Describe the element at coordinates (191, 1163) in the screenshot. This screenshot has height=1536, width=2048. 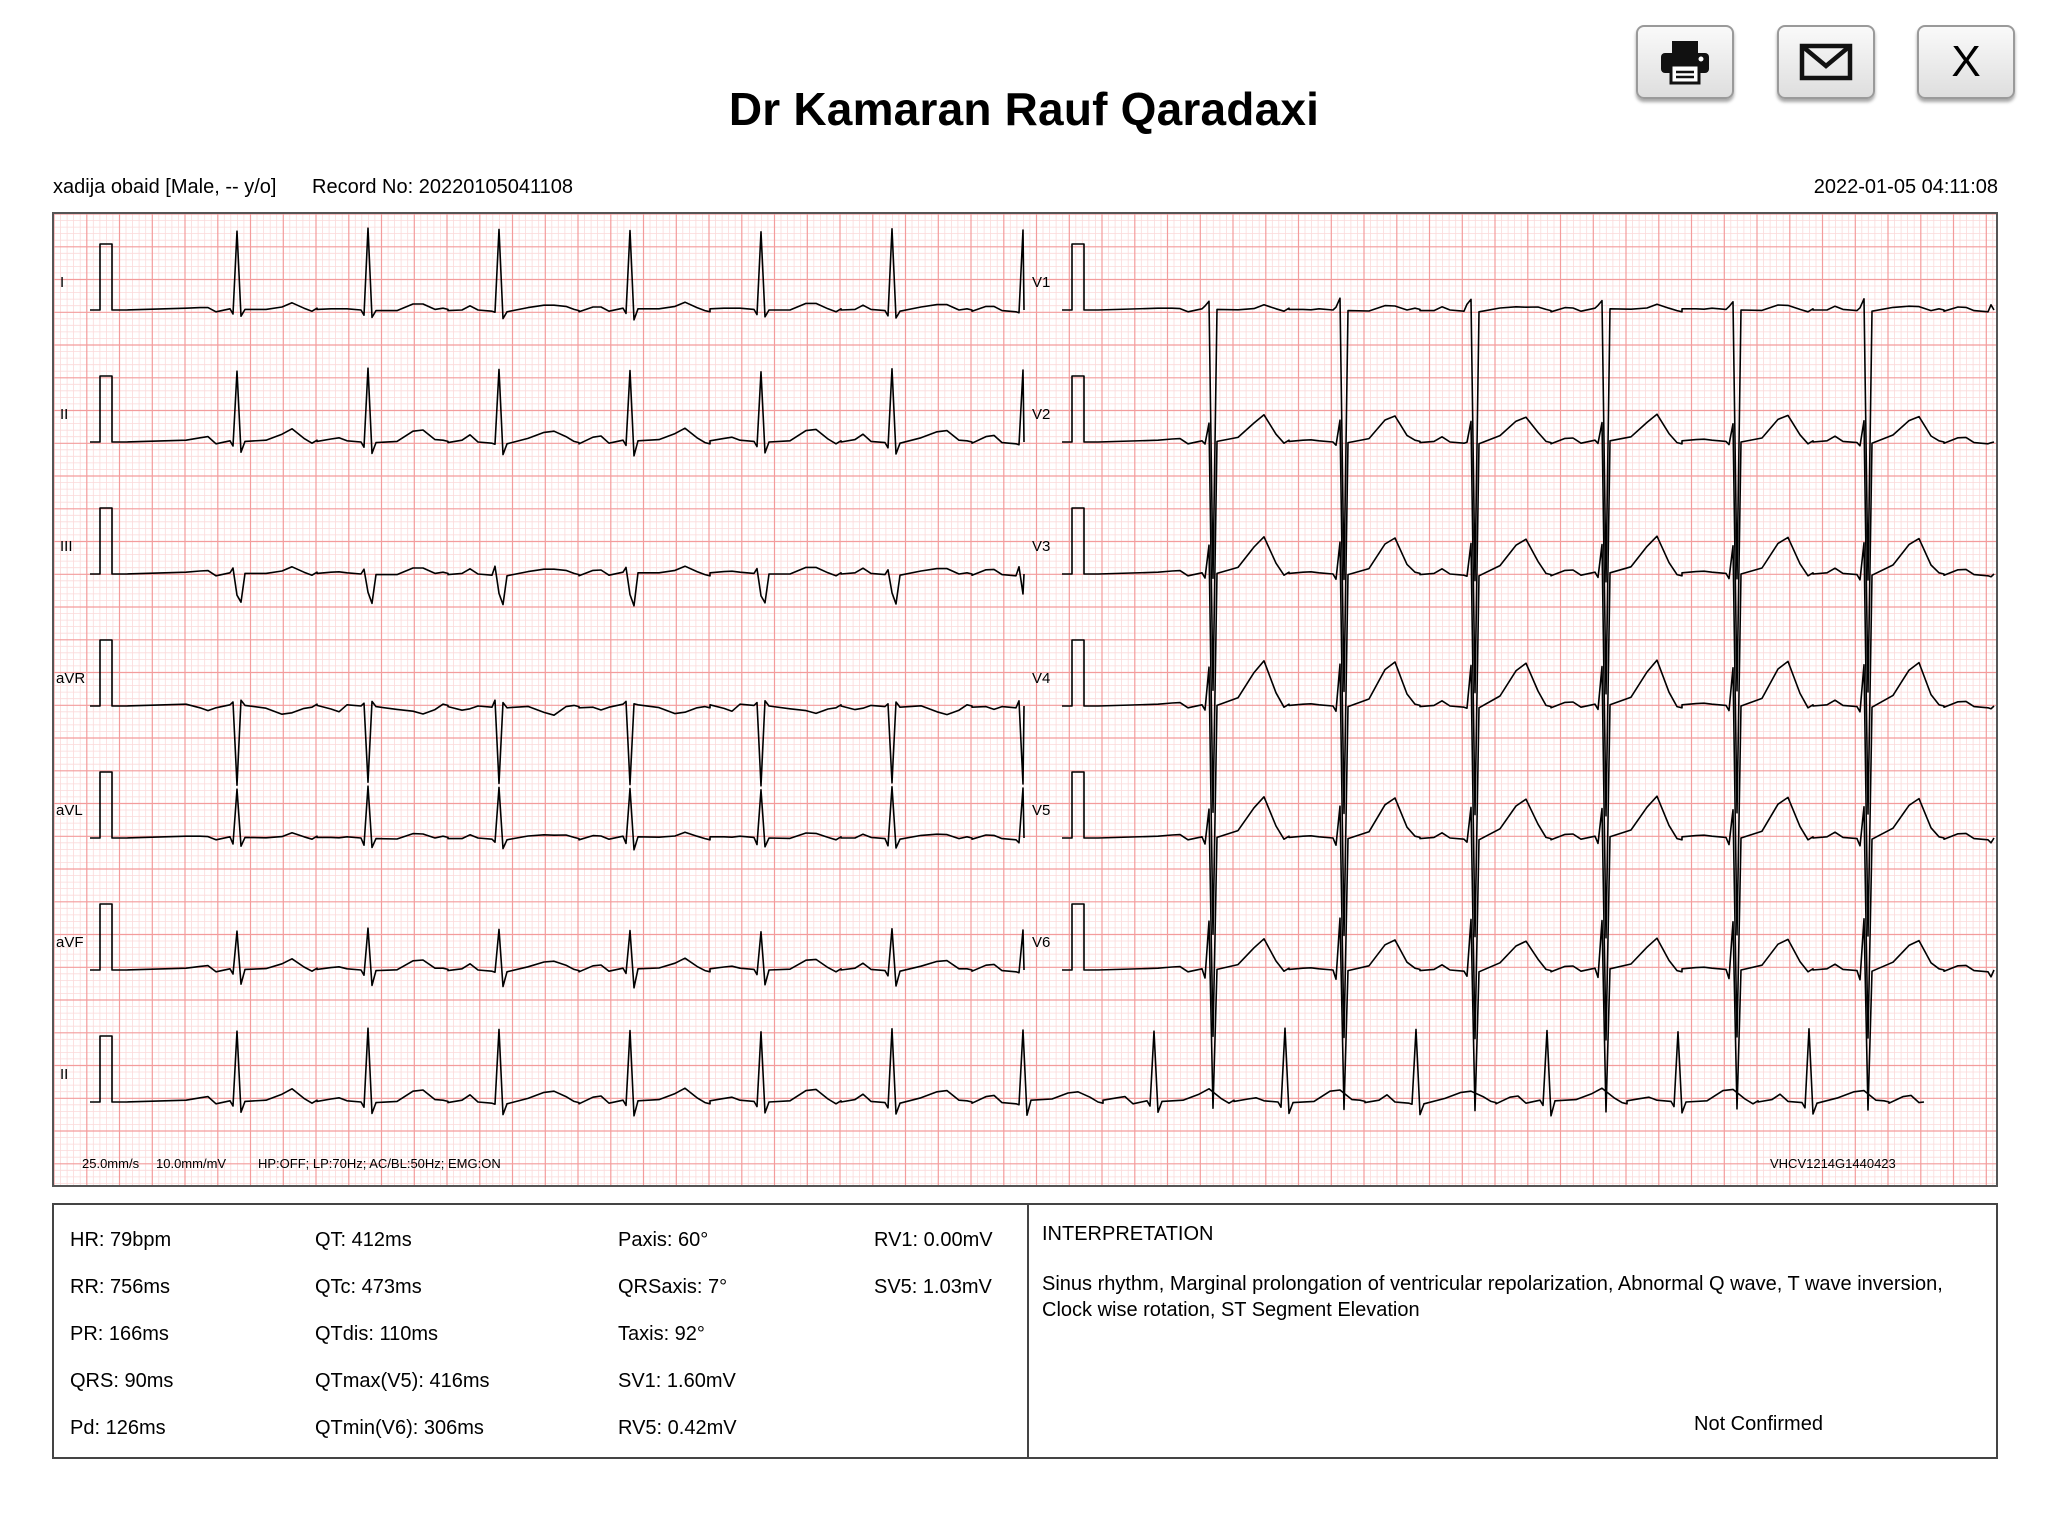
I see `gain: 10.0mm/mV` at that location.